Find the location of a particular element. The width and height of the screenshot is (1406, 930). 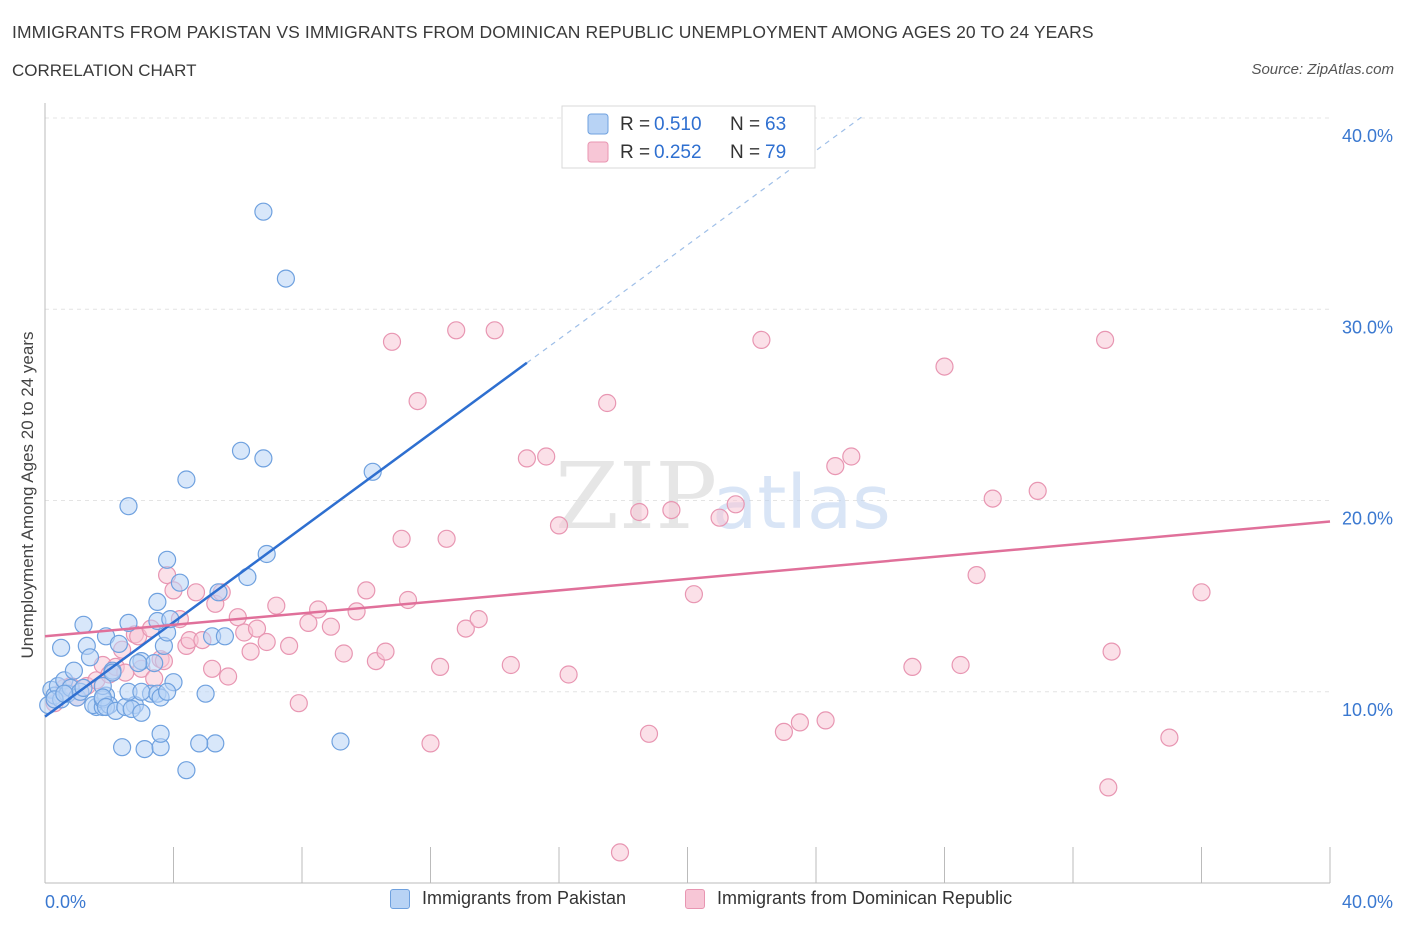

legend-r-label-pakistan: R = is located at coordinates (635, 124).